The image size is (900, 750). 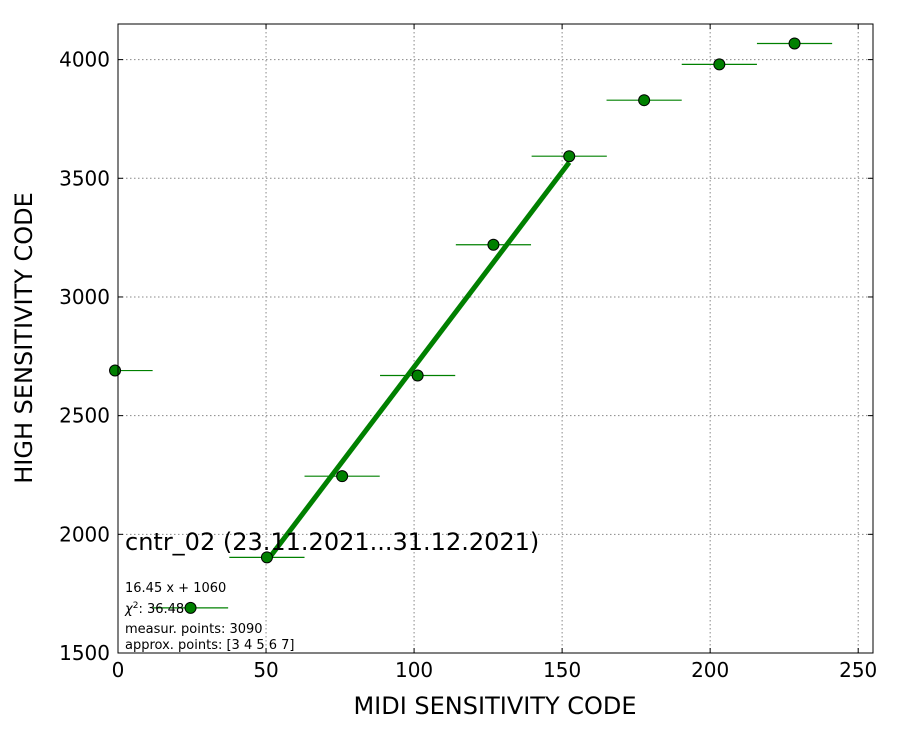 I want to click on x-tick-label: 250, so click(x=858, y=670).